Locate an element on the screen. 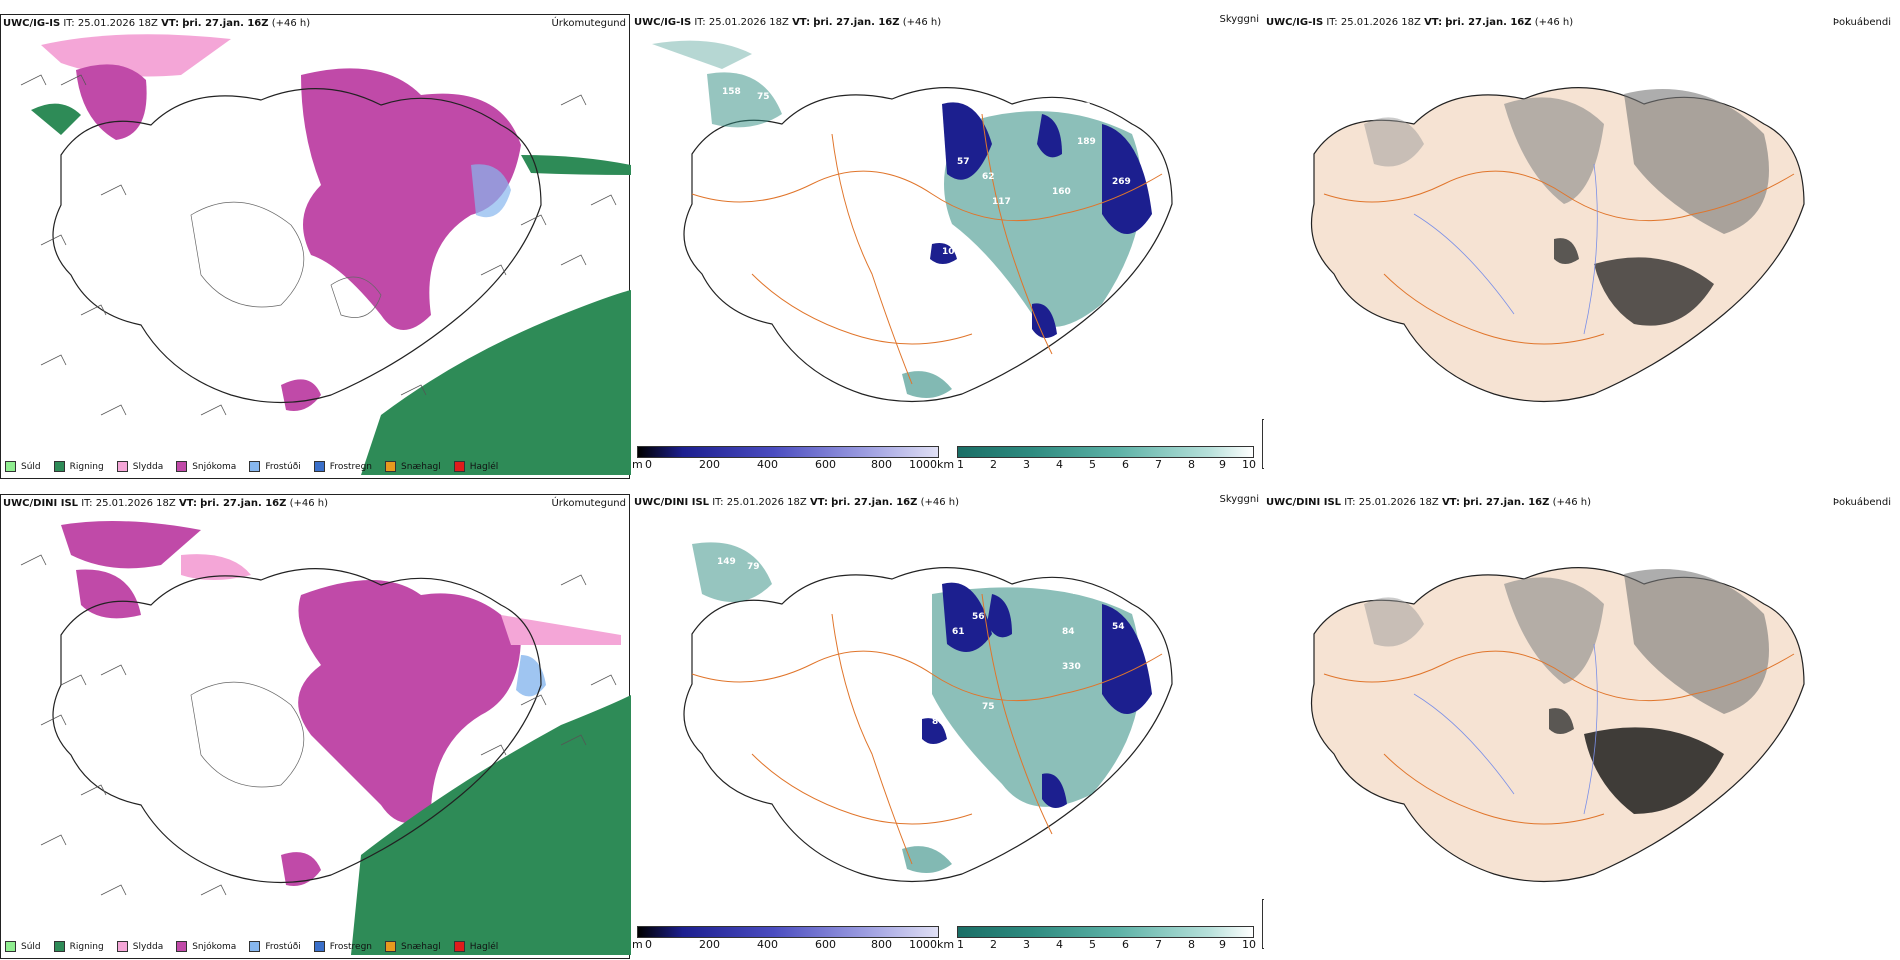 The height and width of the screenshot is (960, 1900). value-label: 57 is located at coordinates (963, 162).